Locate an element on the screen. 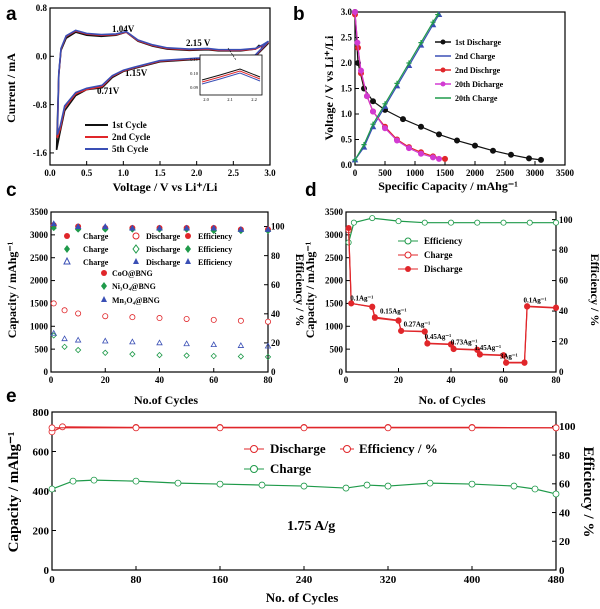 The height and width of the screenshot is (609, 600). panel-d-ytick-right-label: 40 is located at coordinates (564, 311).